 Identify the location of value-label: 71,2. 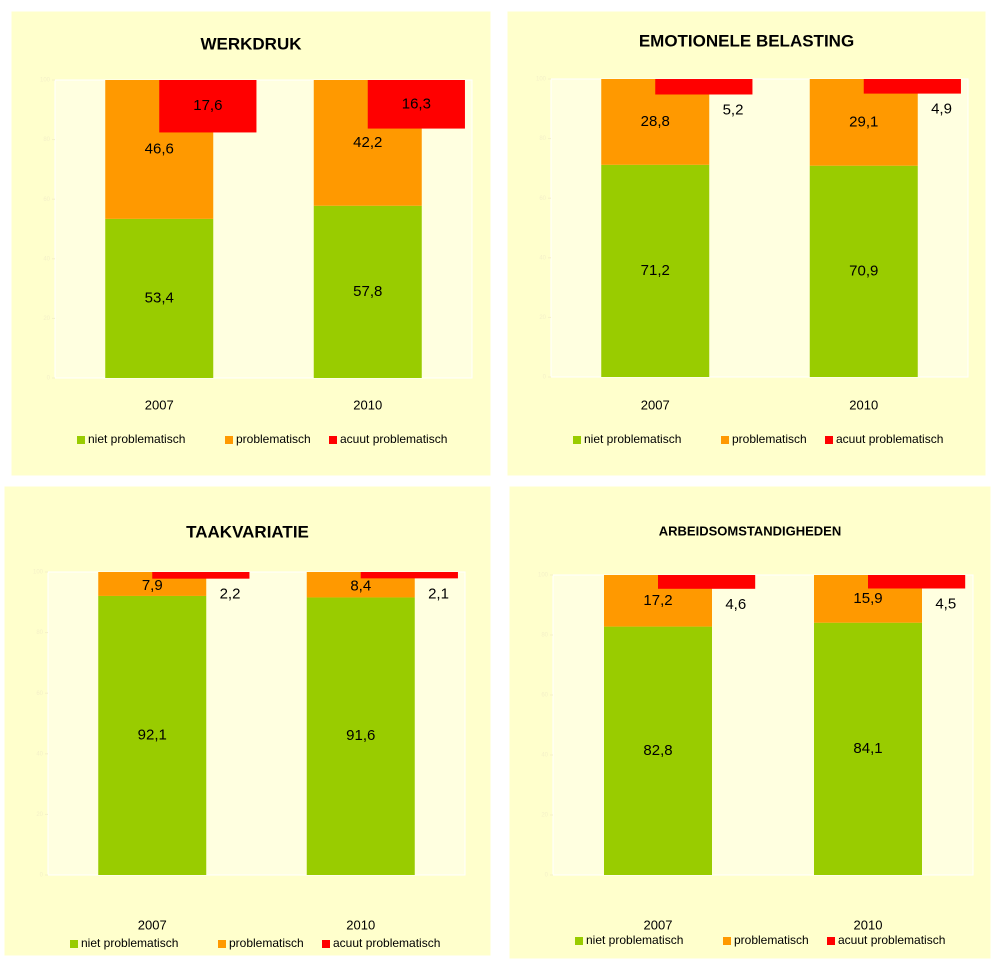
(655, 270).